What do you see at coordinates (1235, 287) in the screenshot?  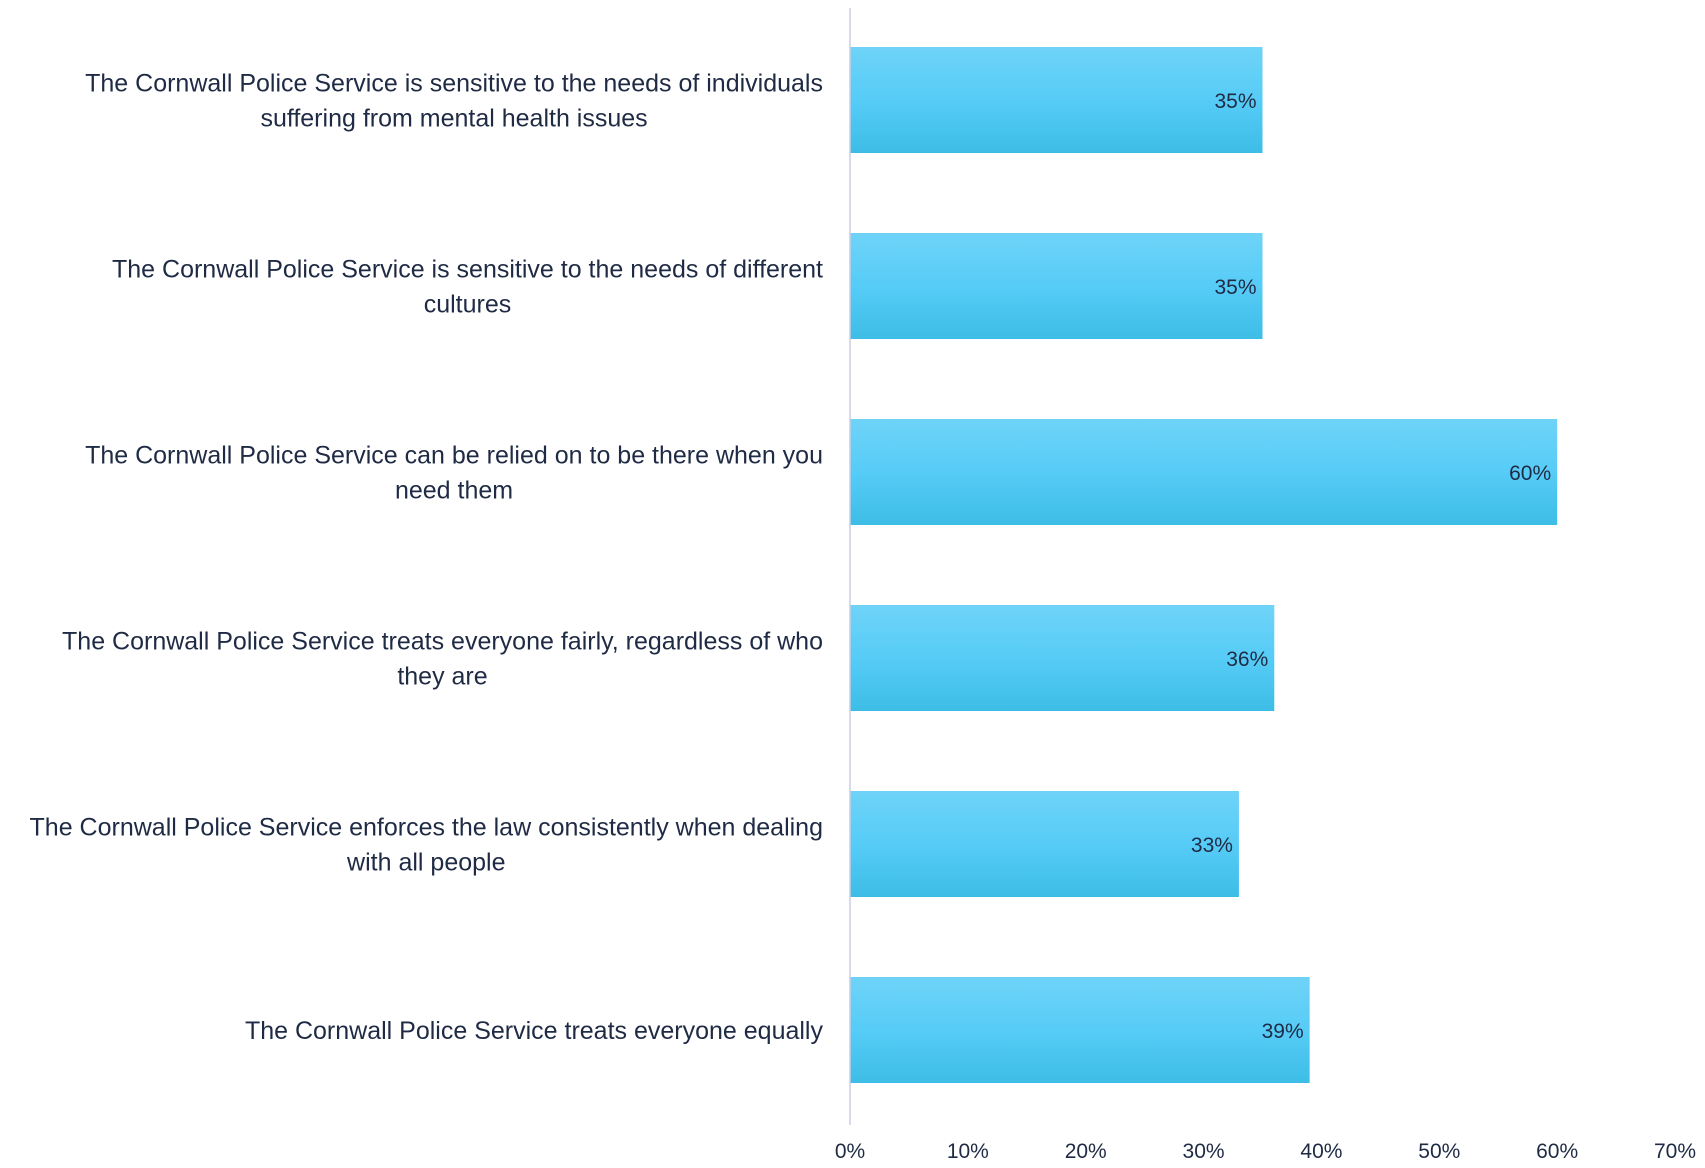 I see `data-label-1: 35%` at bounding box center [1235, 287].